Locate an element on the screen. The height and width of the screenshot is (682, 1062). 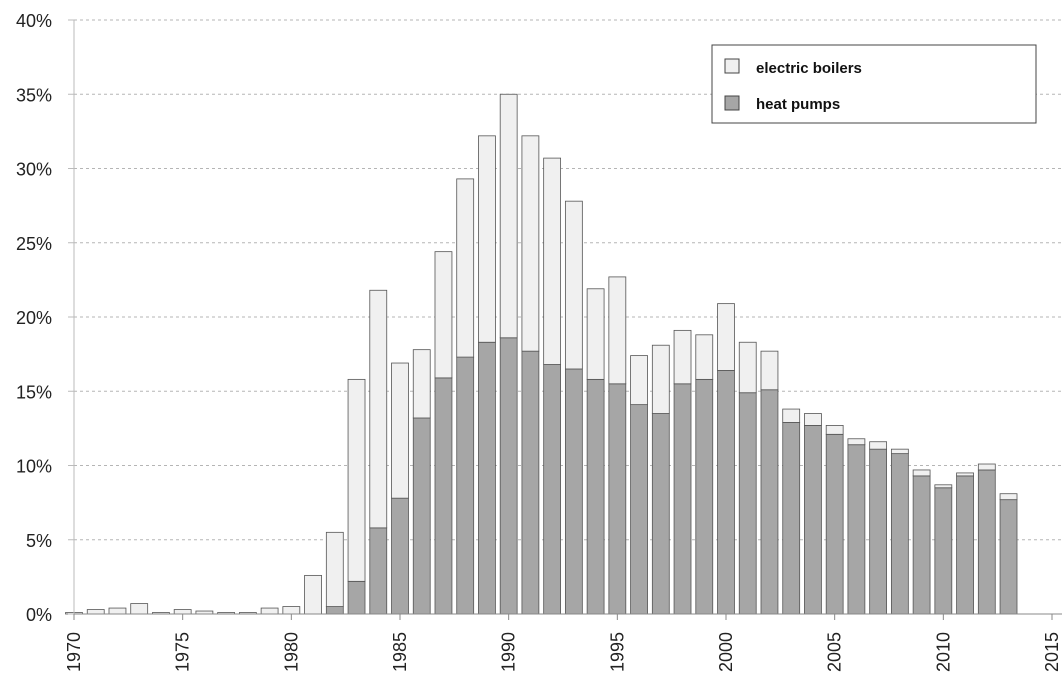
y-tick-label: 15% is located at coordinates (34, 392).